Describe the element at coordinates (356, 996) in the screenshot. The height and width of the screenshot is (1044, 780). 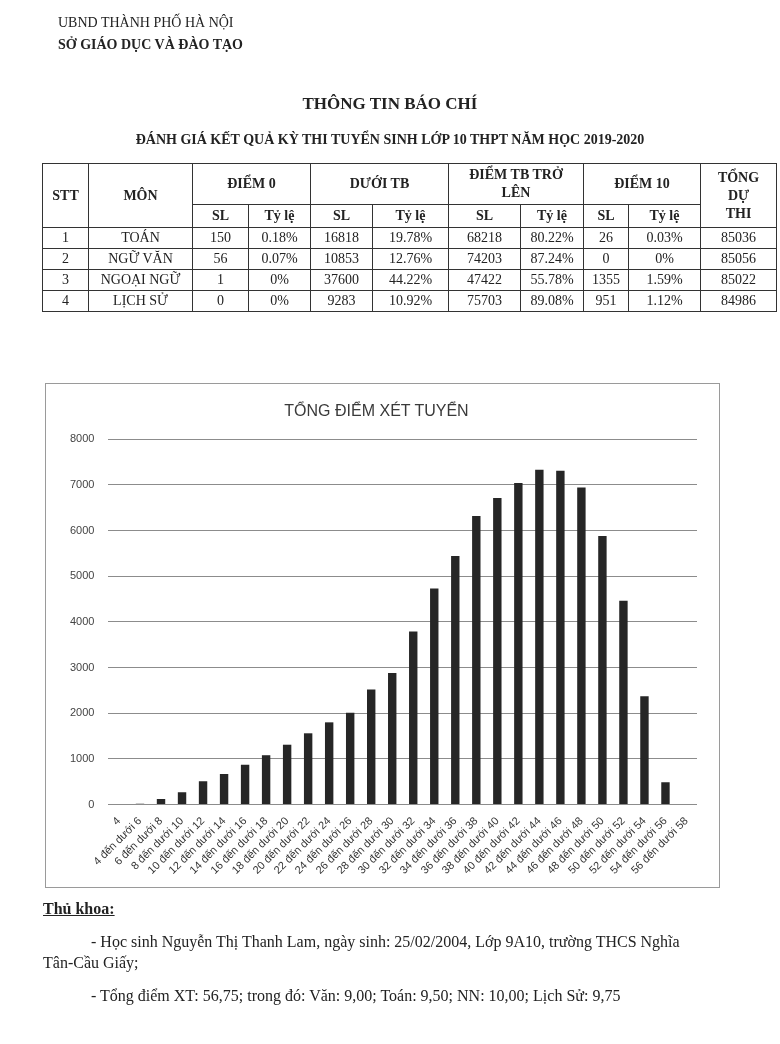
I see `text: - Tổng điểm XT: 56,75; trong đó: Văn: 9,00; Toán: 9,50; NN: 10,00; Lịch Sử: 9,75` at that location.